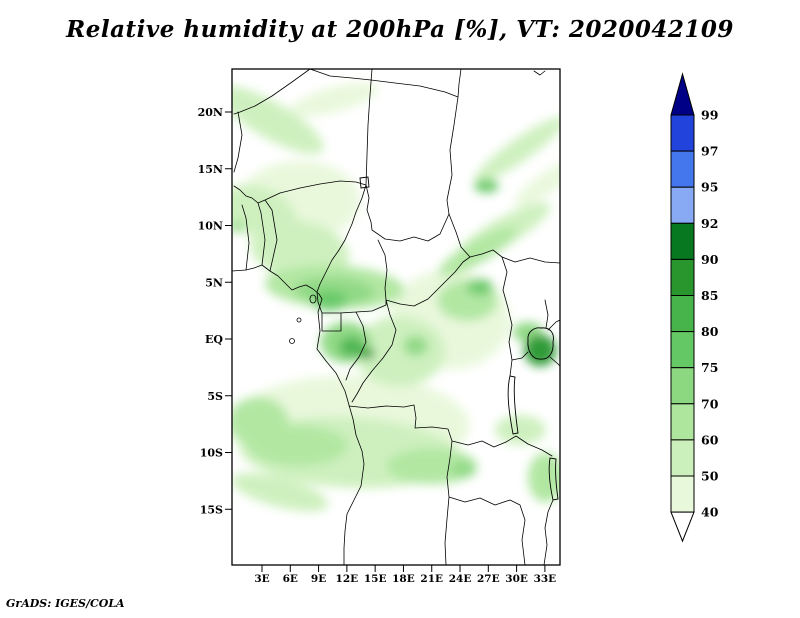  I want to click on lat-tick-label: 5S, so click(215, 396).